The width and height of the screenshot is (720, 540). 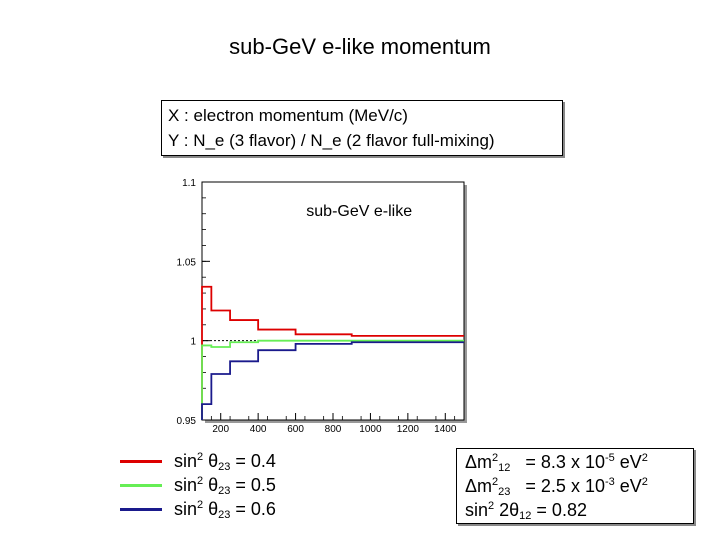 I want to click on y-tick-label: 1.05, so click(x=187, y=262).